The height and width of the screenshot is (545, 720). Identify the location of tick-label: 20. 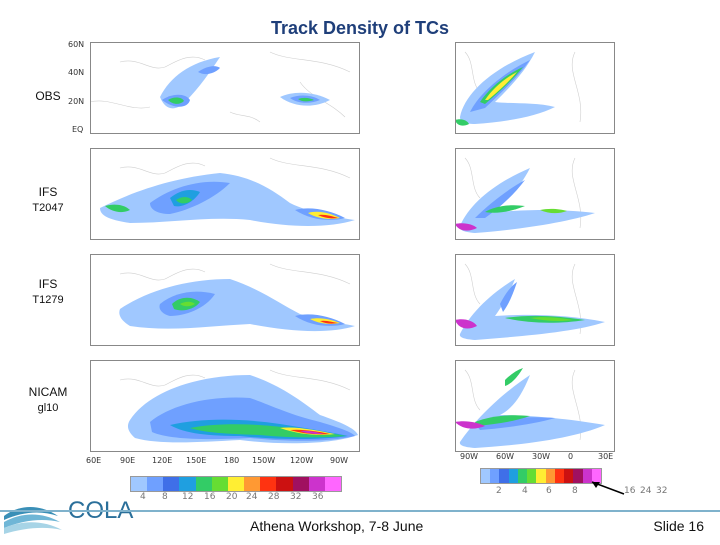
(232, 497).